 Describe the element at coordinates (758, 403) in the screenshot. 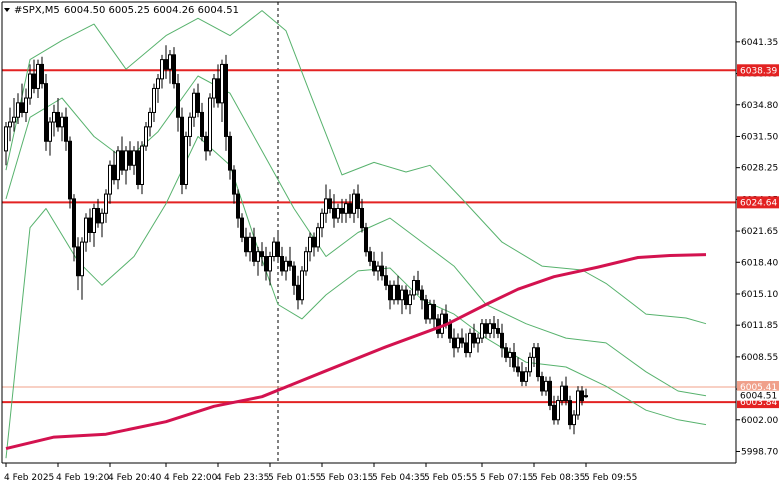

I see `level-price-label: 6003.84` at that location.